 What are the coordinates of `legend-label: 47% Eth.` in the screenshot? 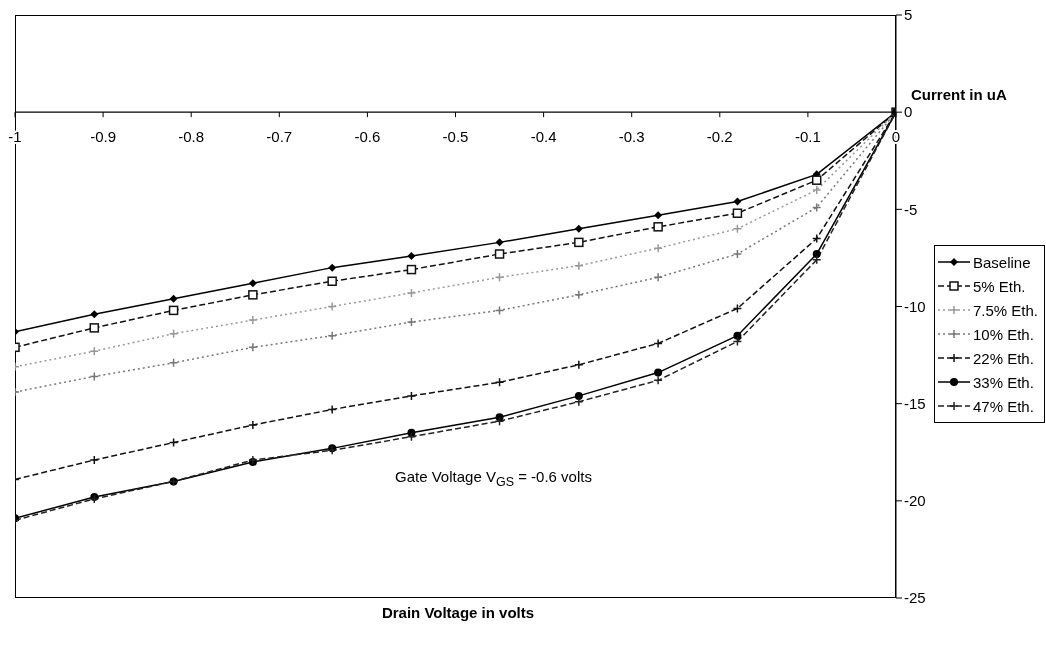 It's located at (1003, 406).